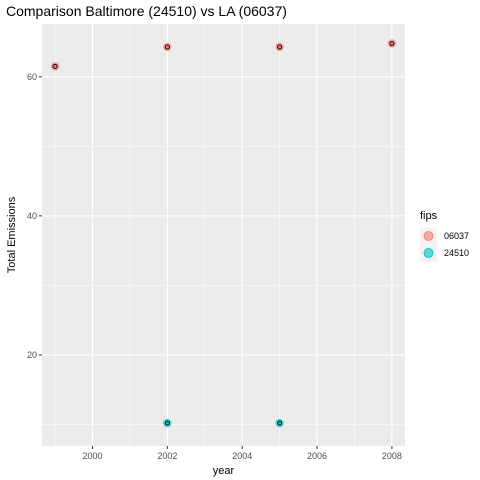 This screenshot has width=480, height=480. I want to click on x-axis-title: year, so click(224, 471).